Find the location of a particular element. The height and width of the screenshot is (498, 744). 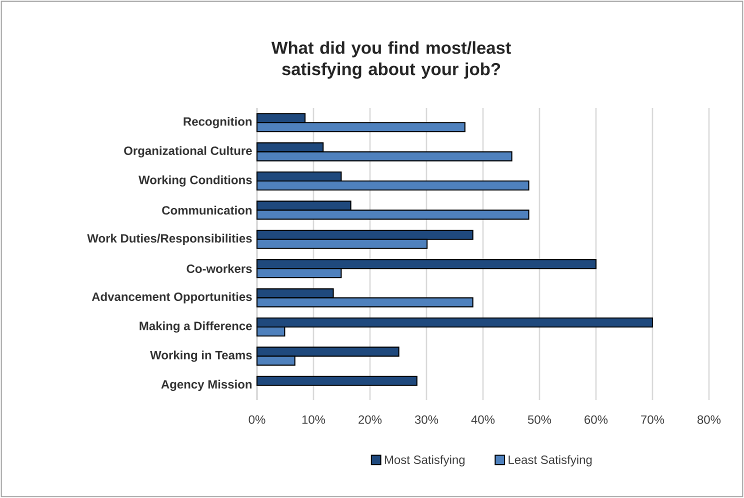

y-tick-label: Organizational Culture is located at coordinates (188, 152).